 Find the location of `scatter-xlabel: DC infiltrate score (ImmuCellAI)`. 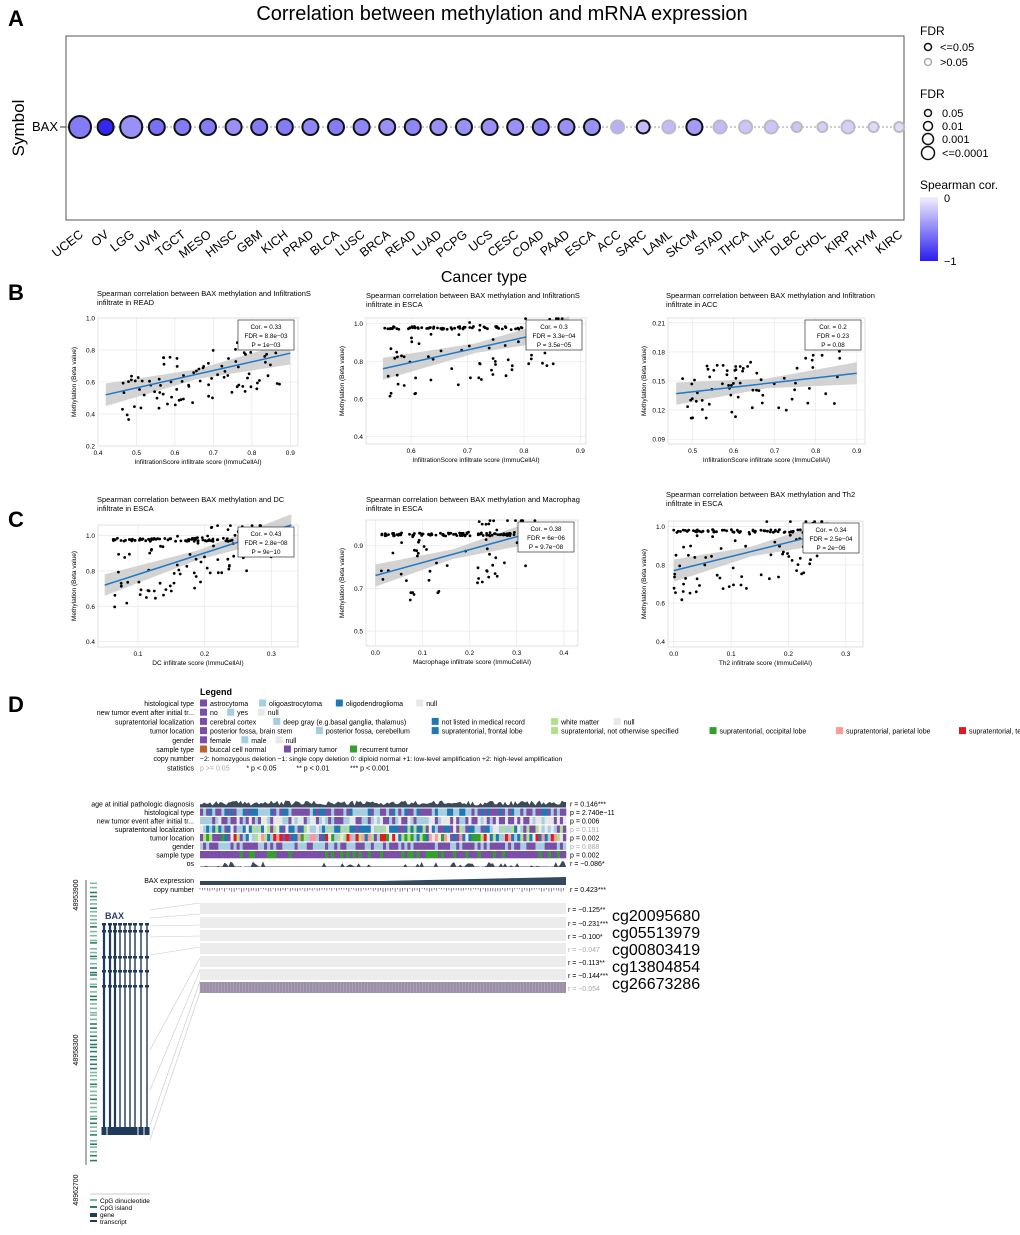

scatter-xlabel: DC infiltrate score (ImmuCellAI) is located at coordinates (197, 663).